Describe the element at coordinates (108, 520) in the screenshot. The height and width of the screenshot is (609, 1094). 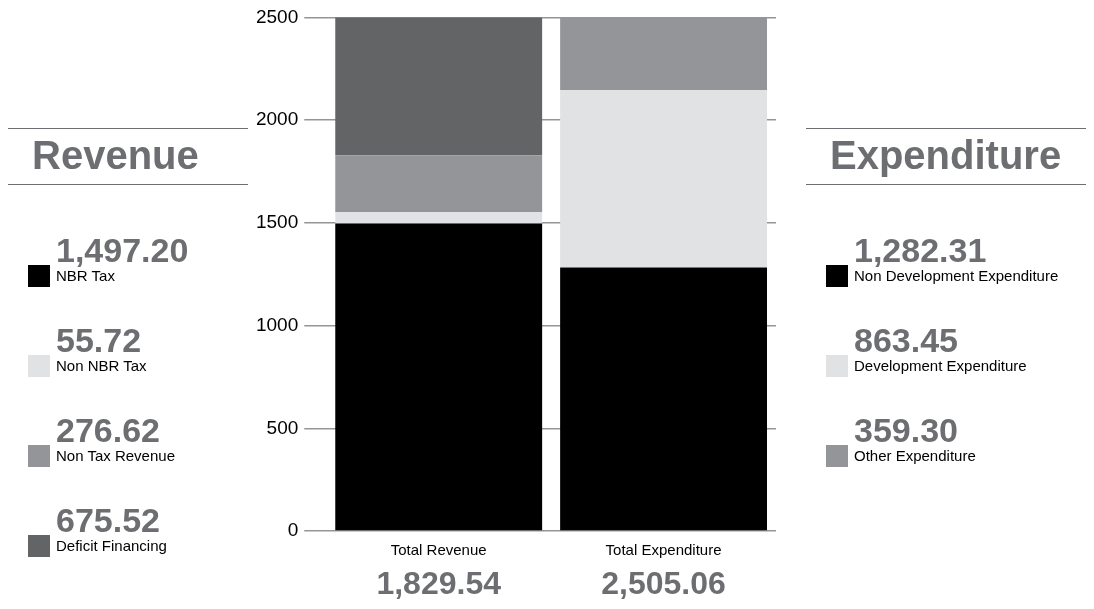
I see `text: 675.52` at that location.